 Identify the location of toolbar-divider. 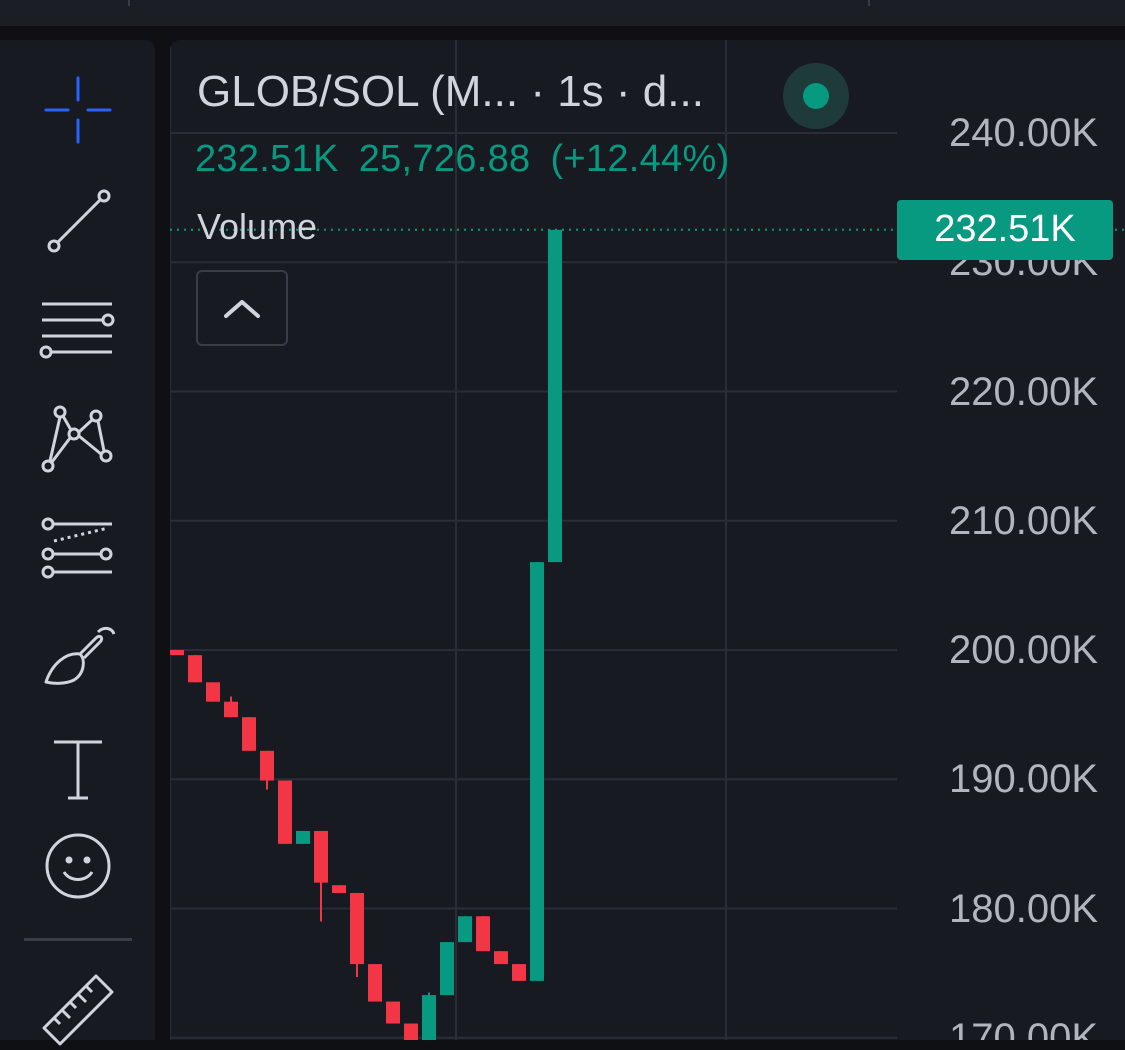
(78, 939).